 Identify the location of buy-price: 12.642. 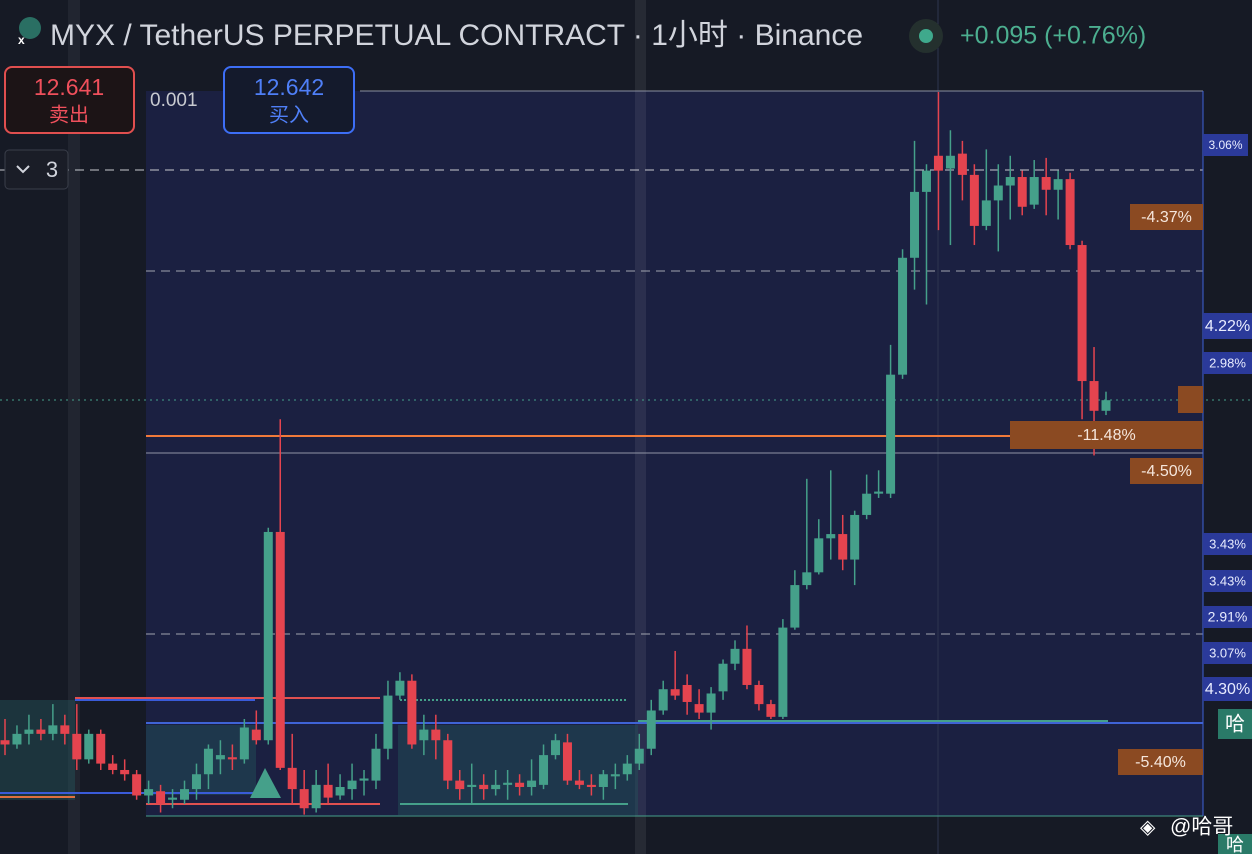
(289, 87).